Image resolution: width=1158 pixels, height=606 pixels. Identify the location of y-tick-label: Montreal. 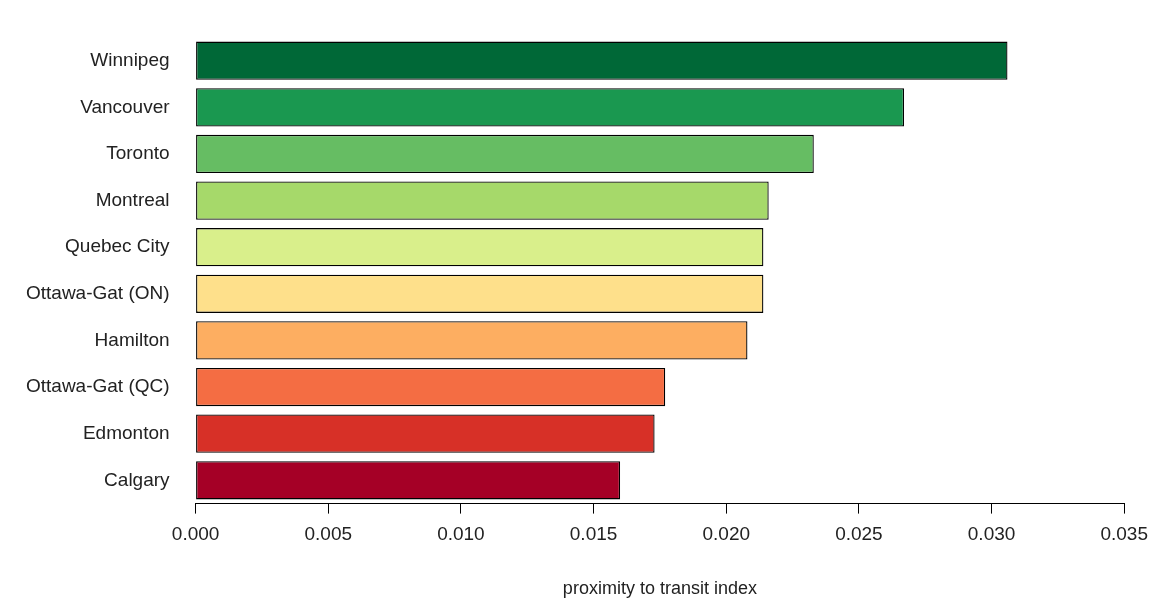
(132, 199).